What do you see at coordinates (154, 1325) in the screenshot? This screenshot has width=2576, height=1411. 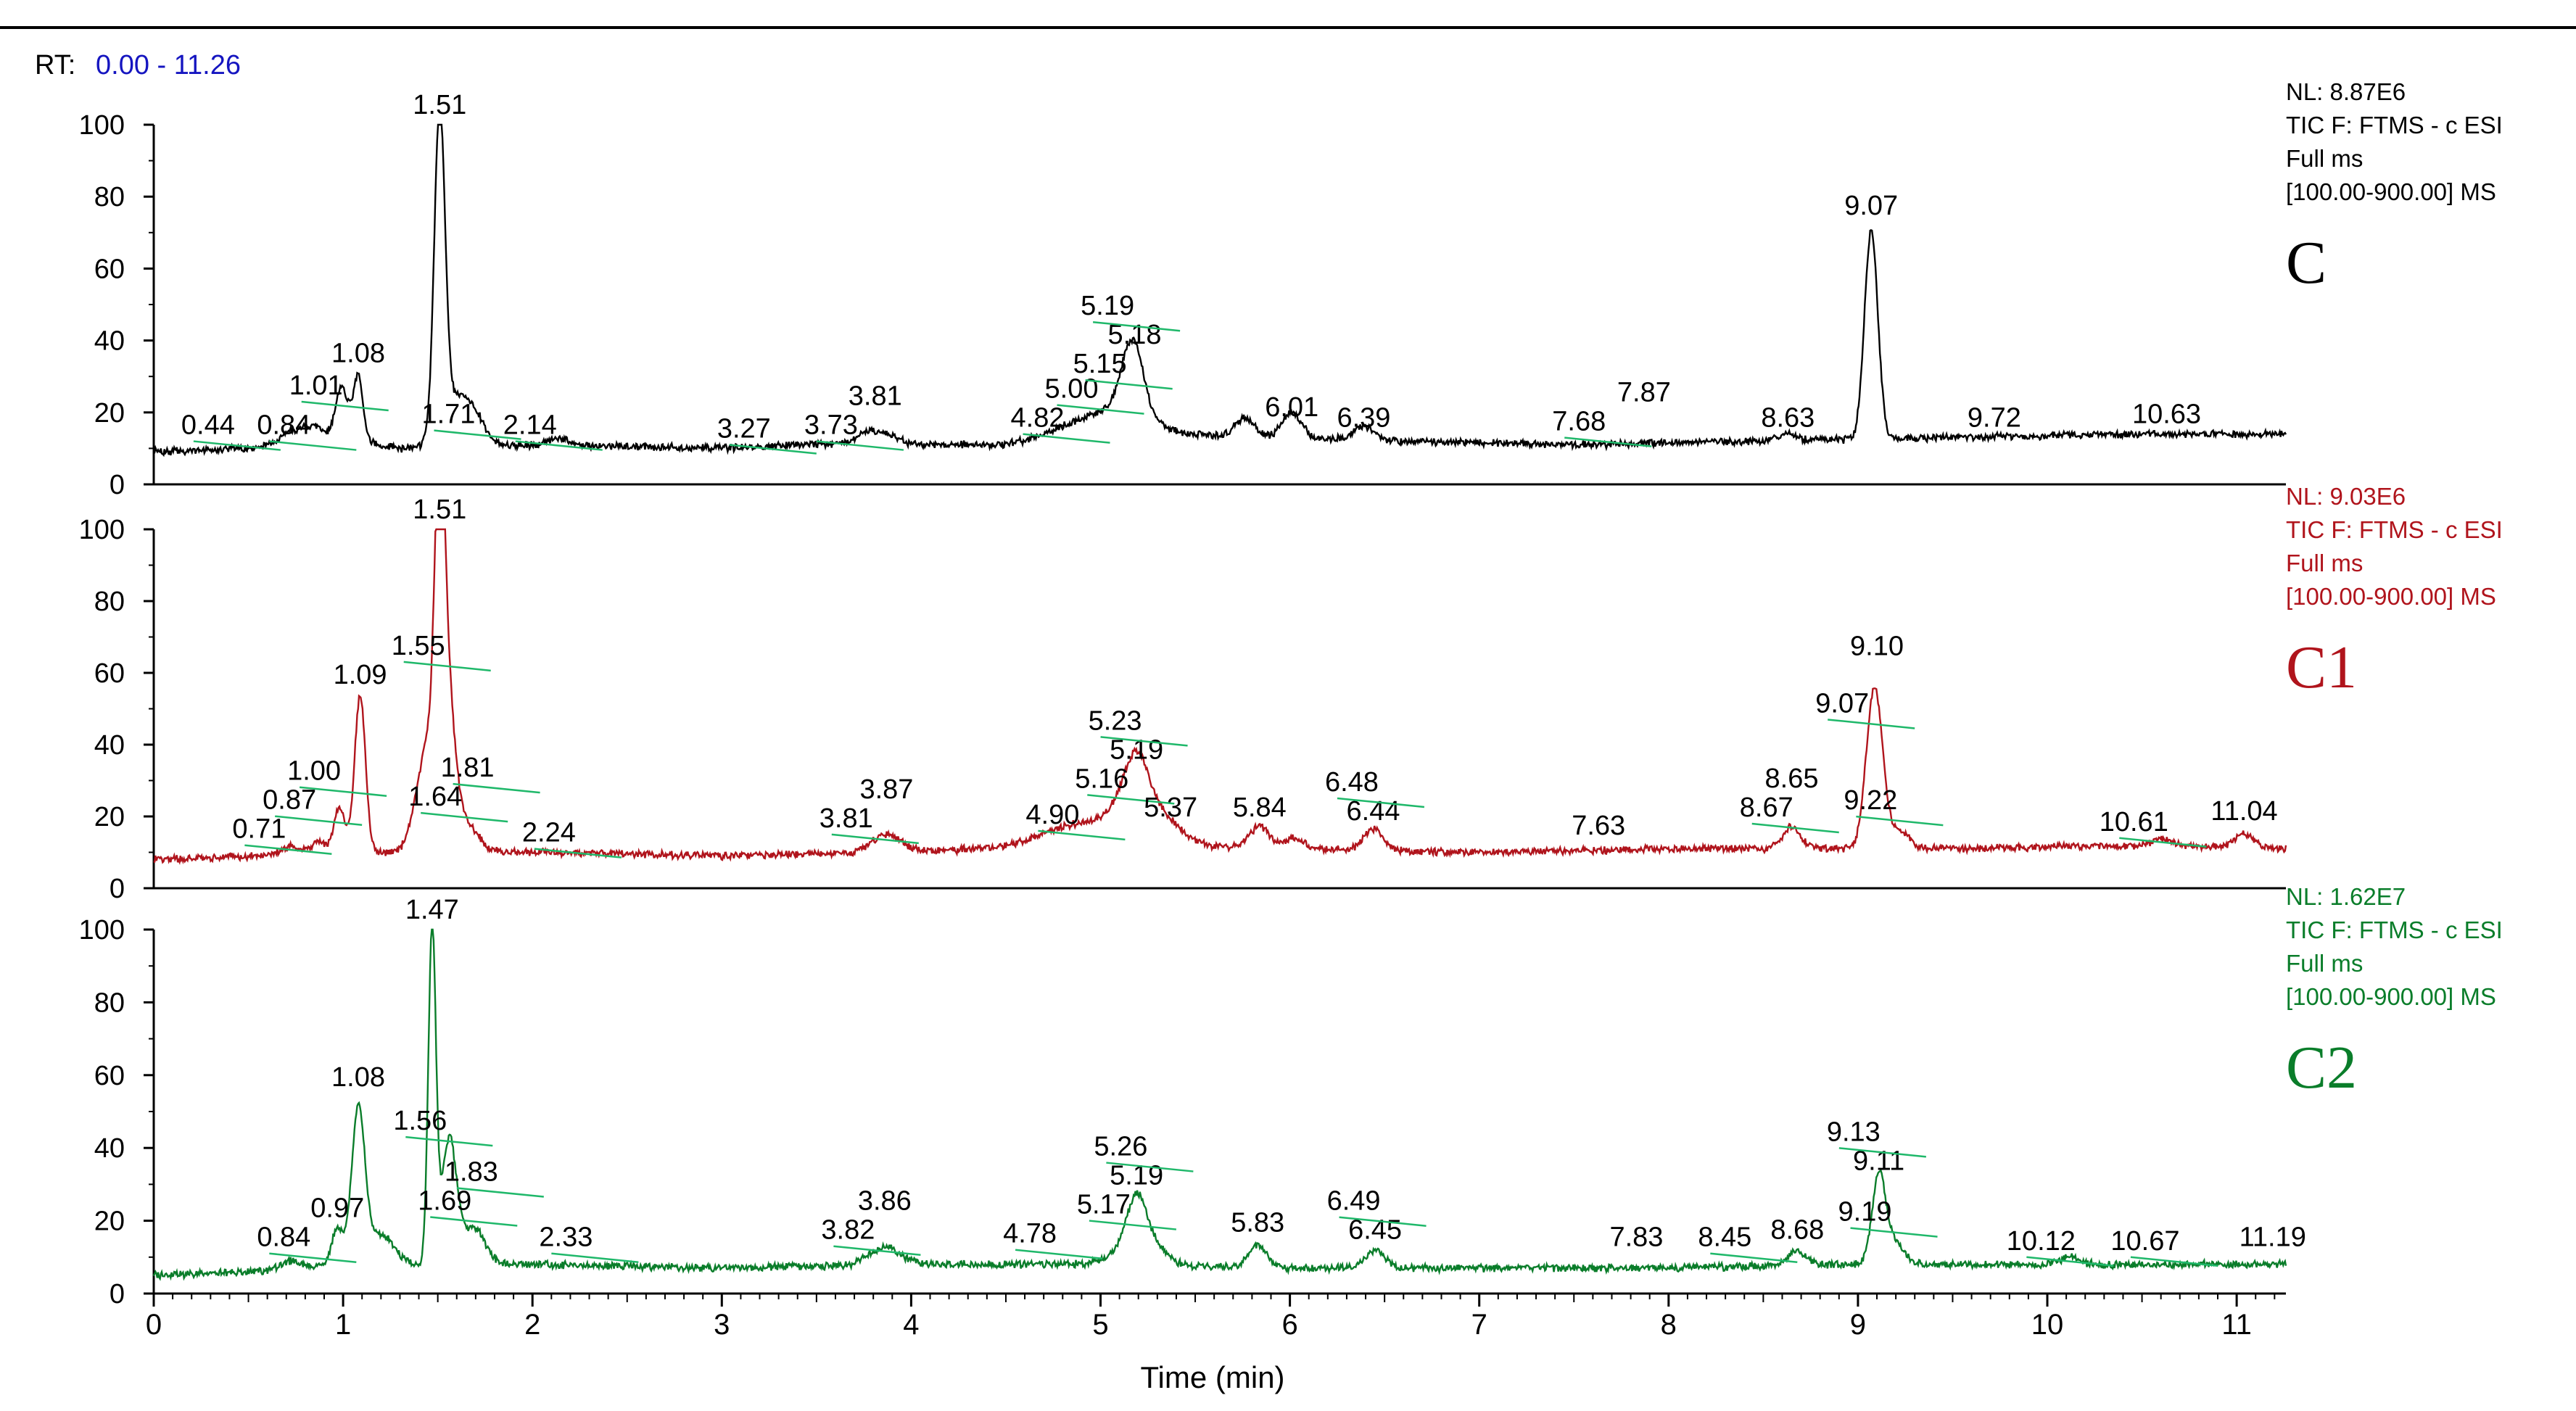 I see `x-tick-label: 0` at bounding box center [154, 1325].